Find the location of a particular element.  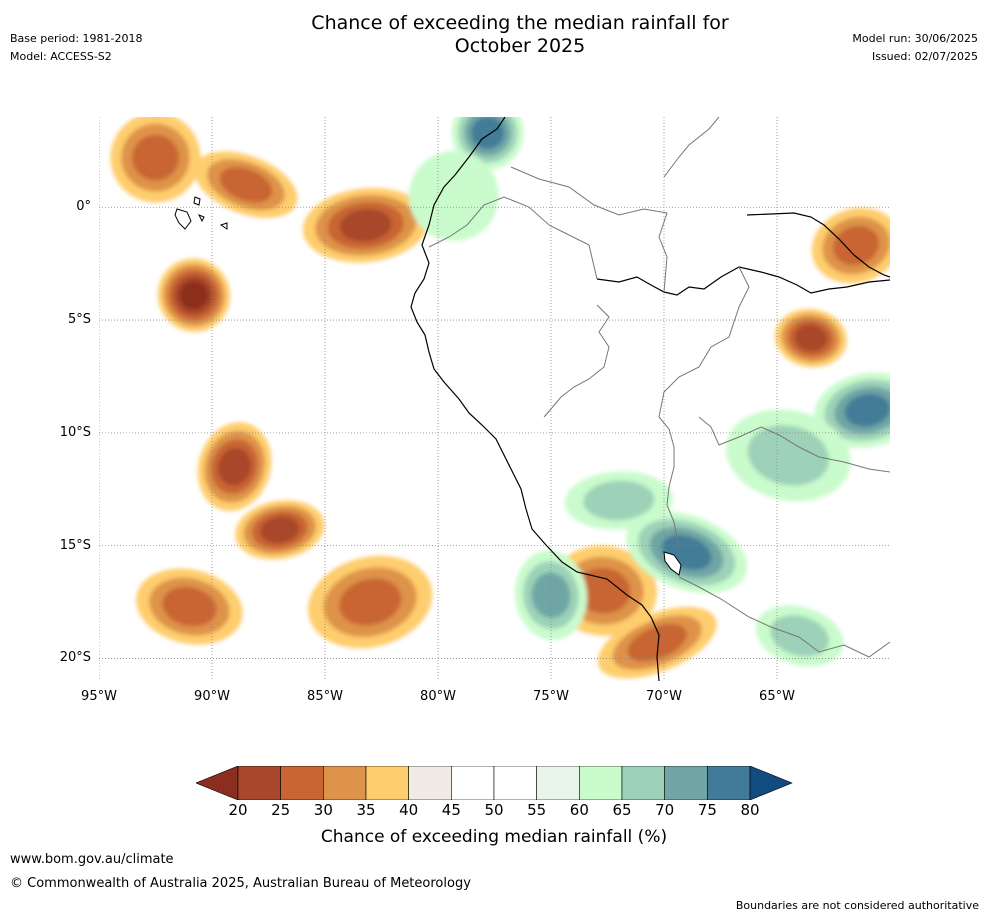

x-tick-label: 75°W is located at coordinates (551, 696).